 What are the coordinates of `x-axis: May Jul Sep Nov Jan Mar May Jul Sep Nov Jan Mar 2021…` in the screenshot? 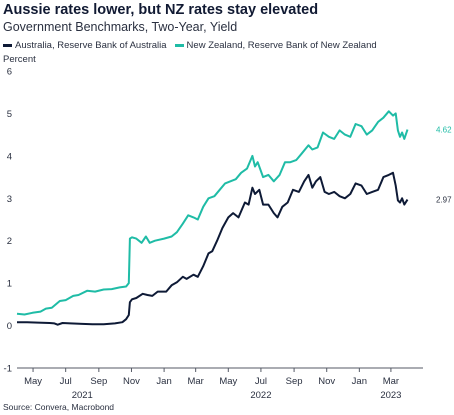 It's located at (220, 384).